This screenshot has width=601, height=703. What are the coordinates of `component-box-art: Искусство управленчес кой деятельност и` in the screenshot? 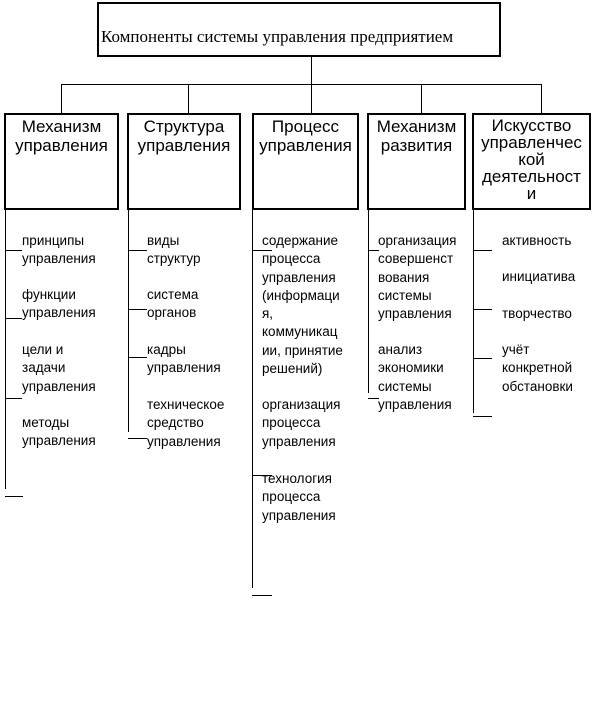 It's located at (531, 161).